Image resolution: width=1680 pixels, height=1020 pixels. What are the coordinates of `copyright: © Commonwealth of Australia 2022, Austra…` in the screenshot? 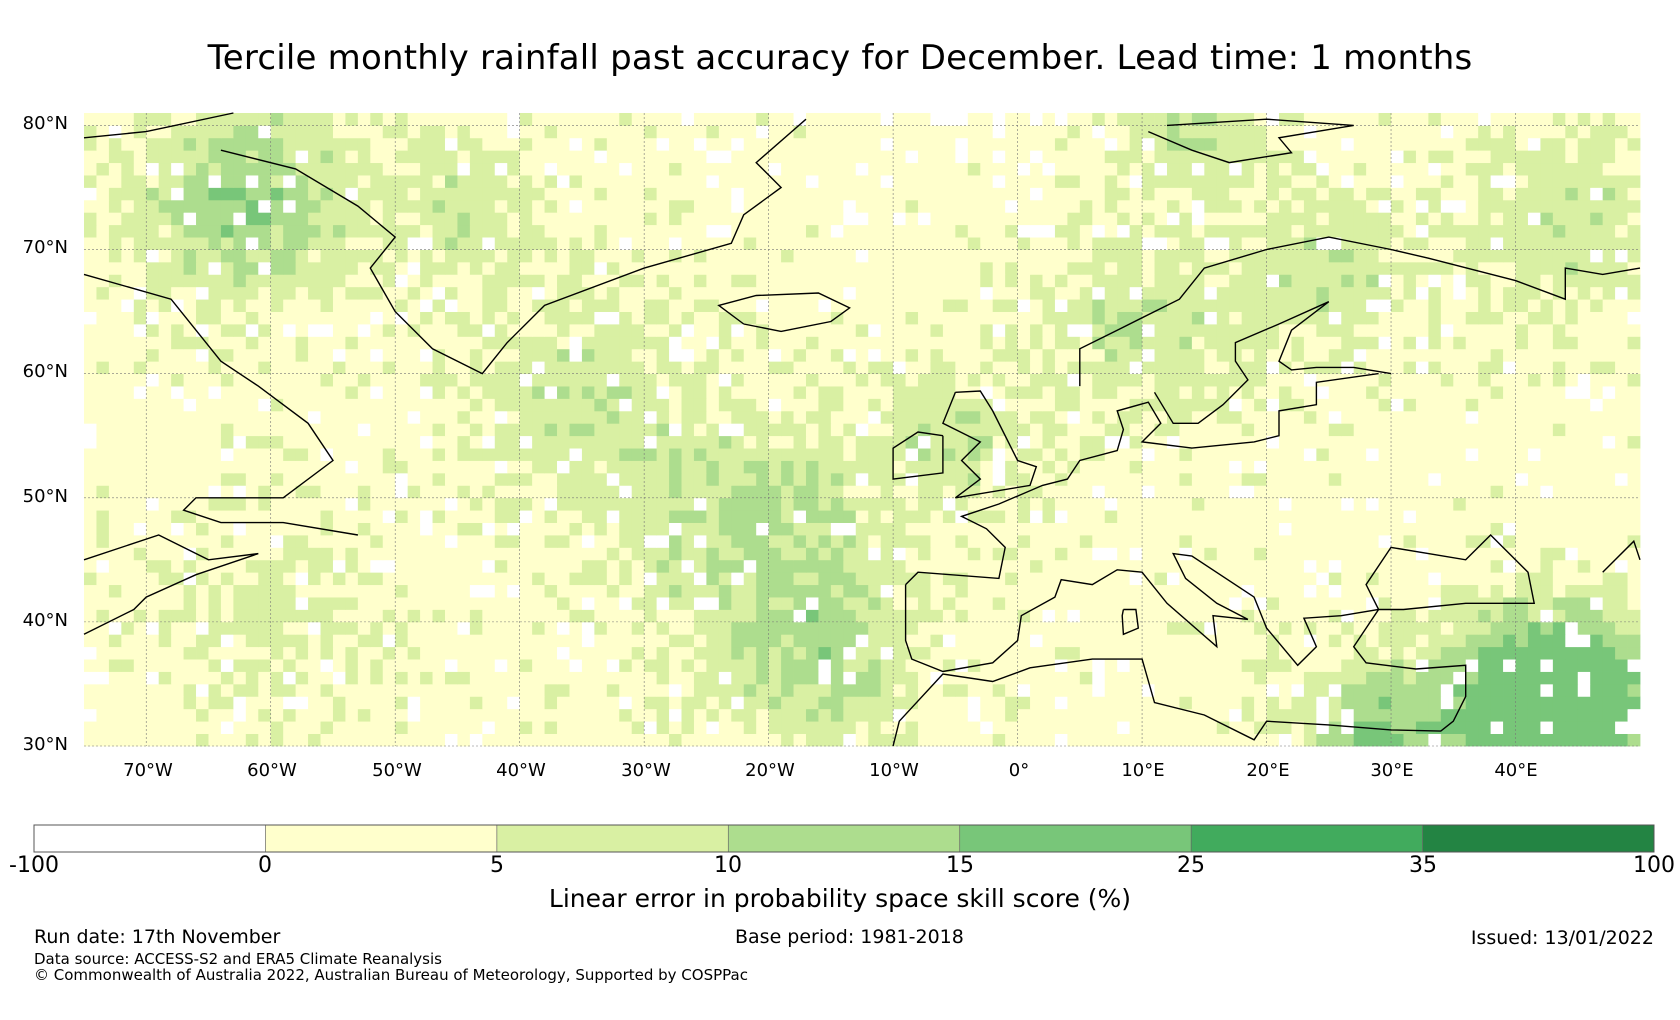 It's located at (391, 975).